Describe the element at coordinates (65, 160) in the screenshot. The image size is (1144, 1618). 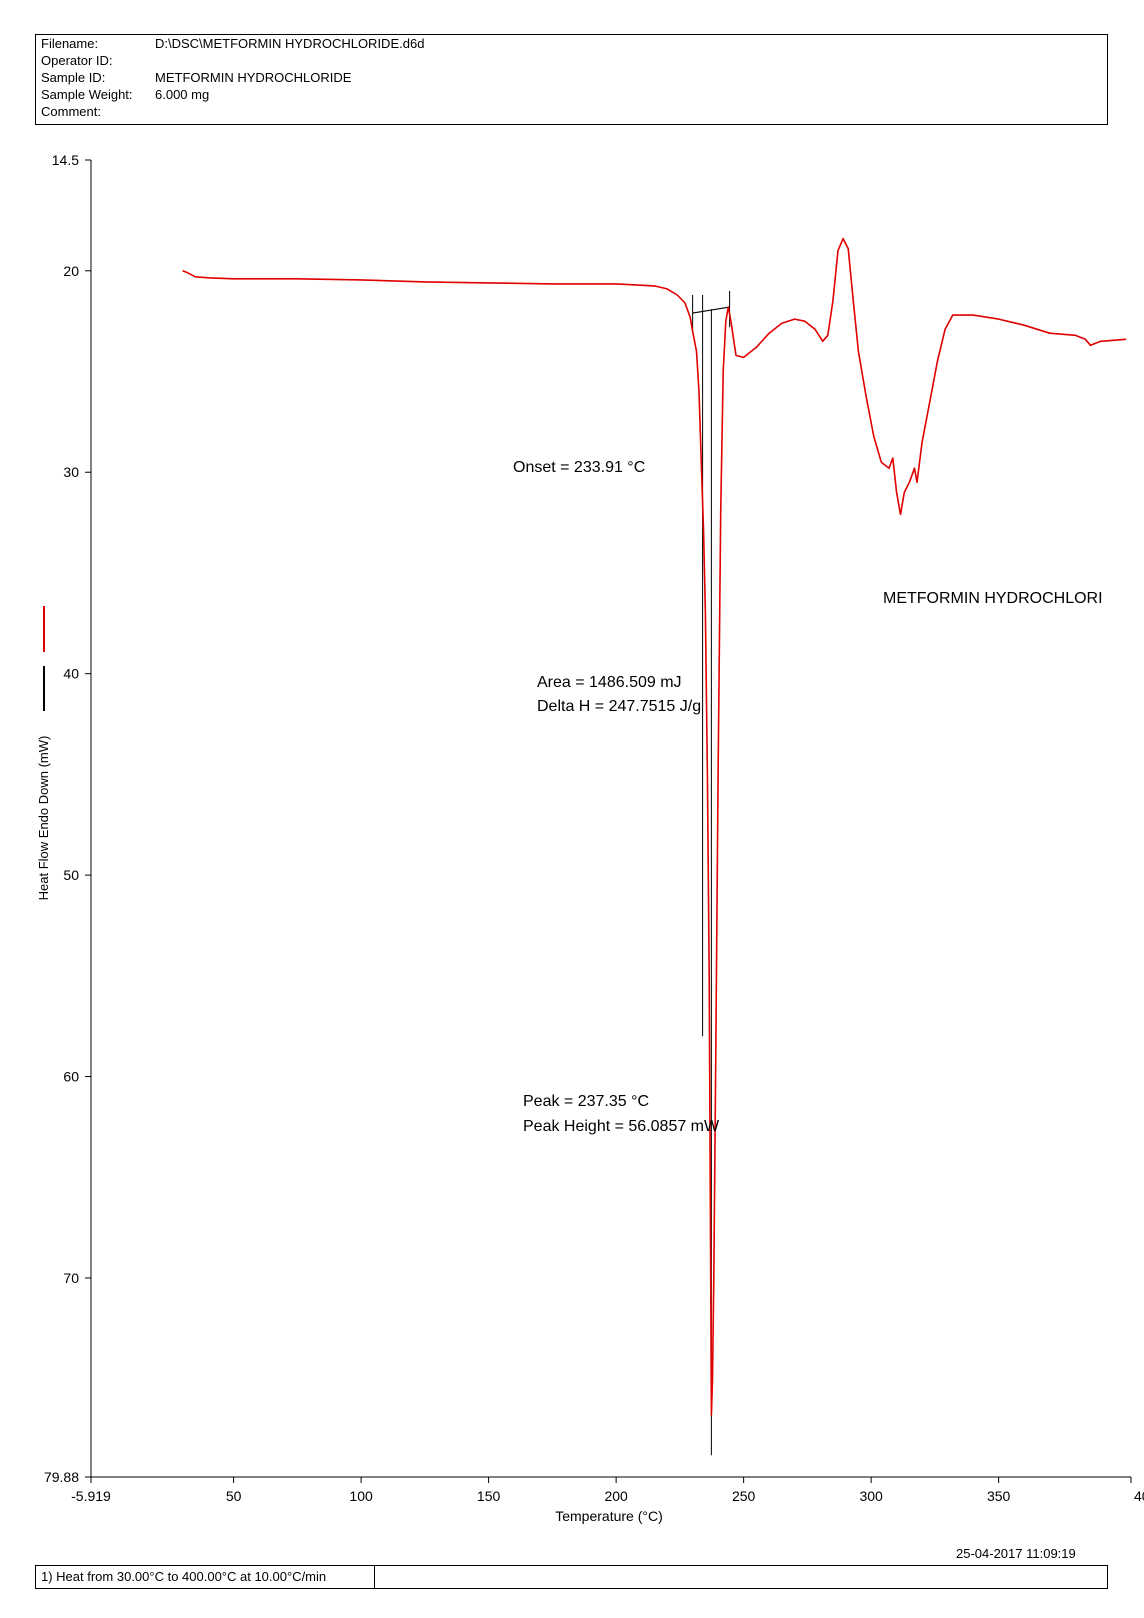
I see `y-tick-label: 14.5` at that location.